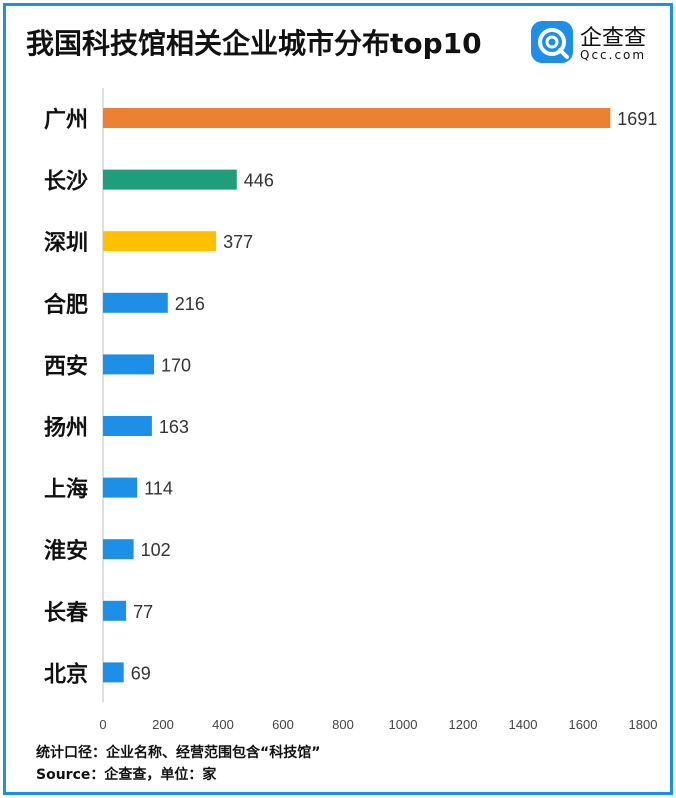  I want to click on x-tick-label: 200, so click(163, 724).